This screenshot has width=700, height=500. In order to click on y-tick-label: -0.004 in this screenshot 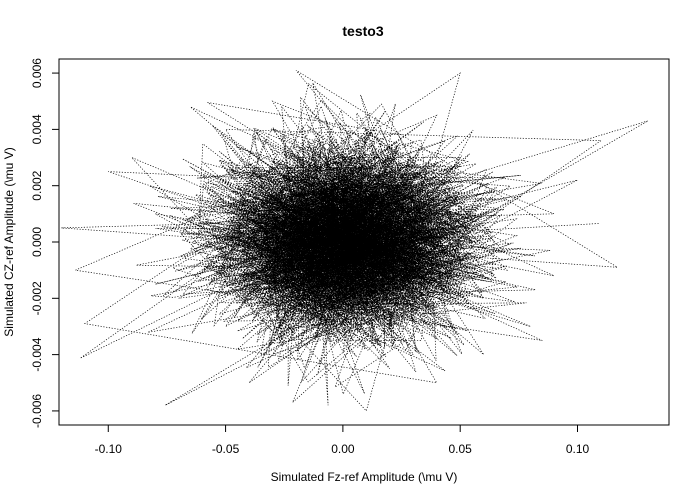, I will do `click(37, 354)`.